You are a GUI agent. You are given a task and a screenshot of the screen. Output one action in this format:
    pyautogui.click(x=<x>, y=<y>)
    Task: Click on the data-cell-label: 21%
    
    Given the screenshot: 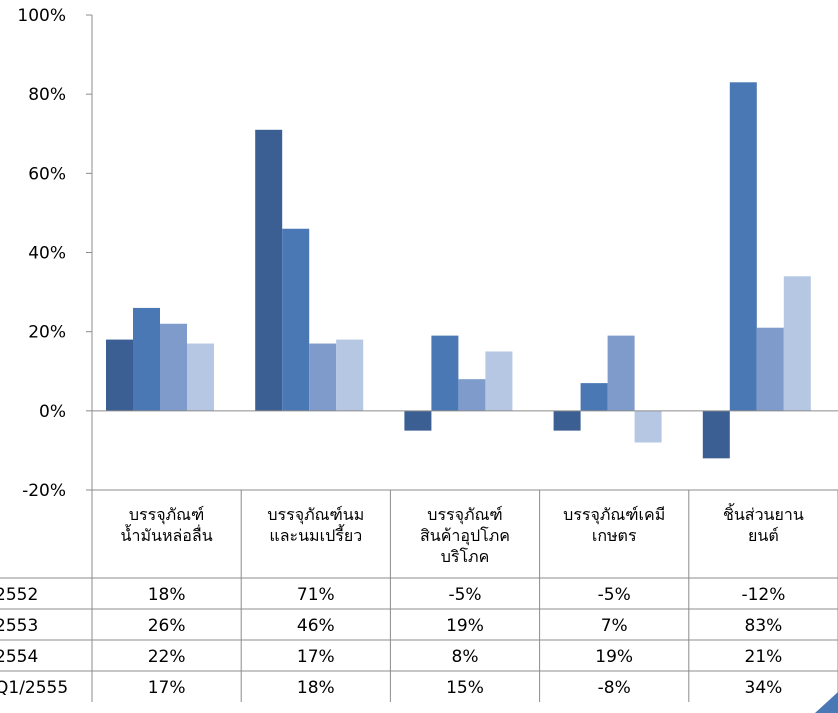 What is the action you would take?
    pyautogui.click(x=764, y=657)
    